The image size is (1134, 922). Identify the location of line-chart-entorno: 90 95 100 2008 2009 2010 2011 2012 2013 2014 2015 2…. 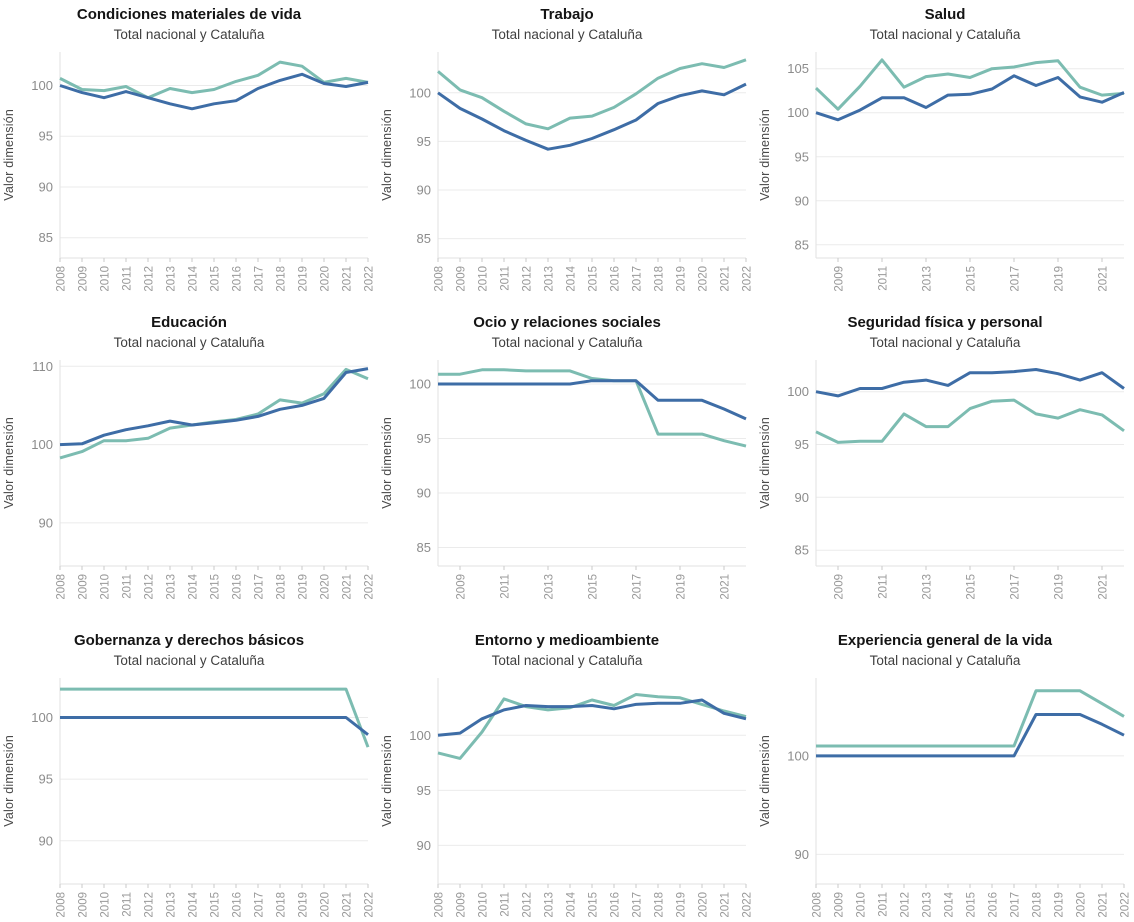
(581, 798).